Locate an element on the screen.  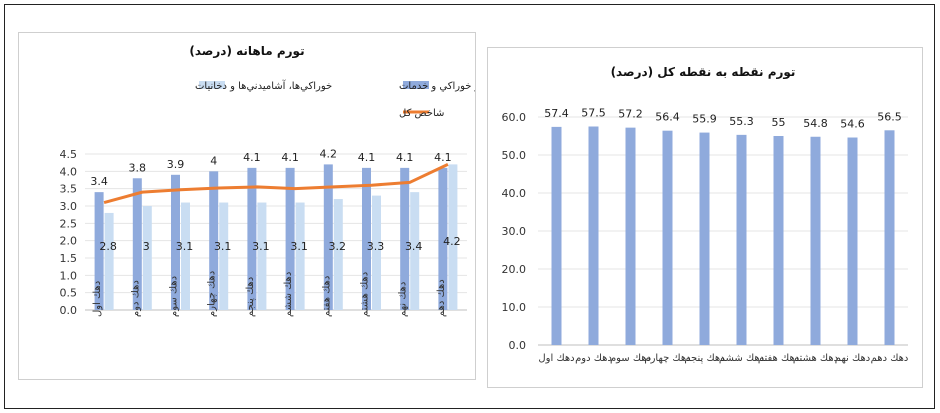
y-tick-label: 40.0 is located at coordinates (514, 193).